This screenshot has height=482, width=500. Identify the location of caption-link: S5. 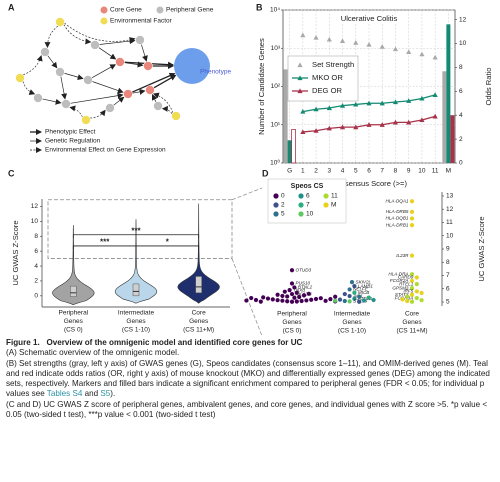
(105, 394).